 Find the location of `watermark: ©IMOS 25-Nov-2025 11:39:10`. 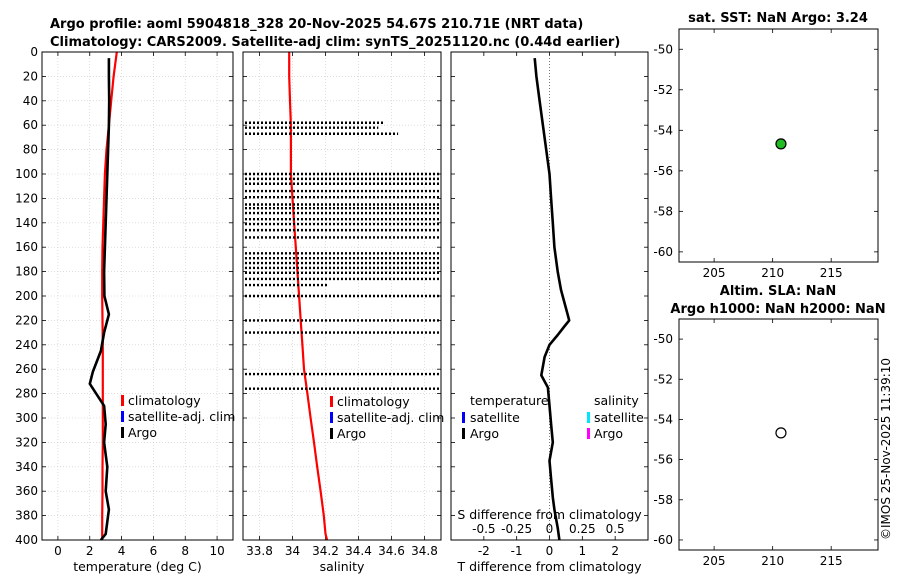

watermark: ©IMOS 25-Nov-2025 11:39:10 is located at coordinates (886, 449).